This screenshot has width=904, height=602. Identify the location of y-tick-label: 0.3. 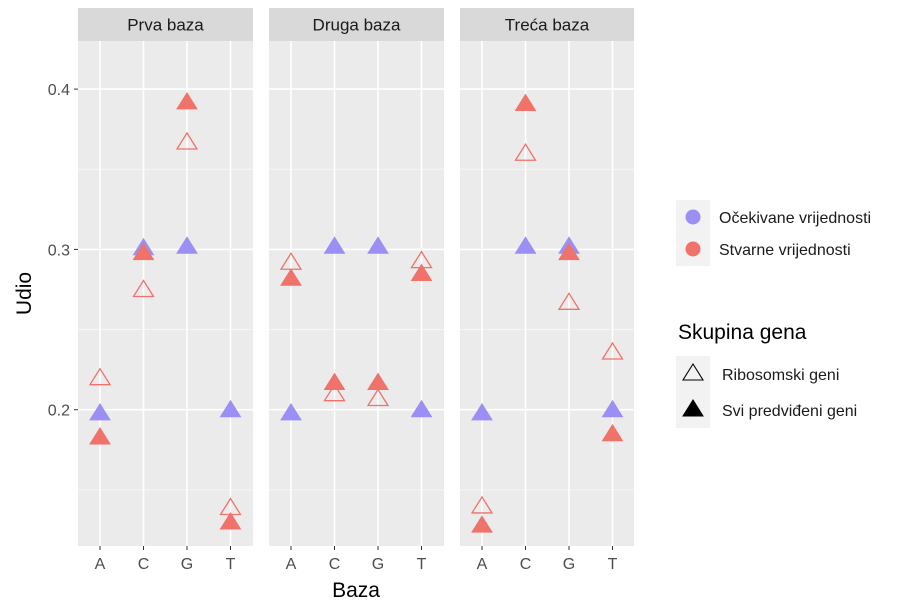
(59, 250).